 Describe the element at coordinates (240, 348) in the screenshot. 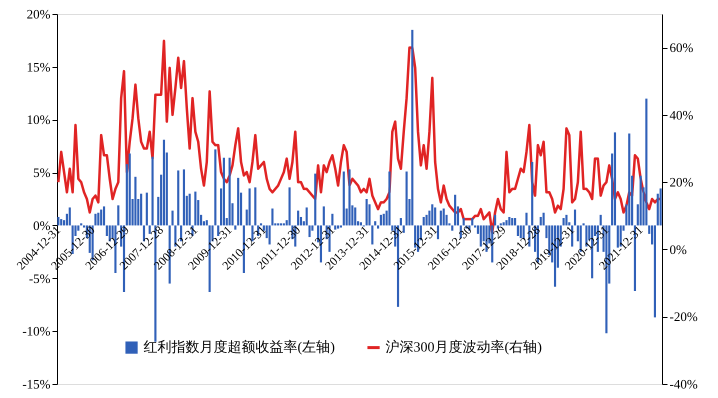

I see `legend-label: 红利指数月度超额收益率(左轴)` at that location.